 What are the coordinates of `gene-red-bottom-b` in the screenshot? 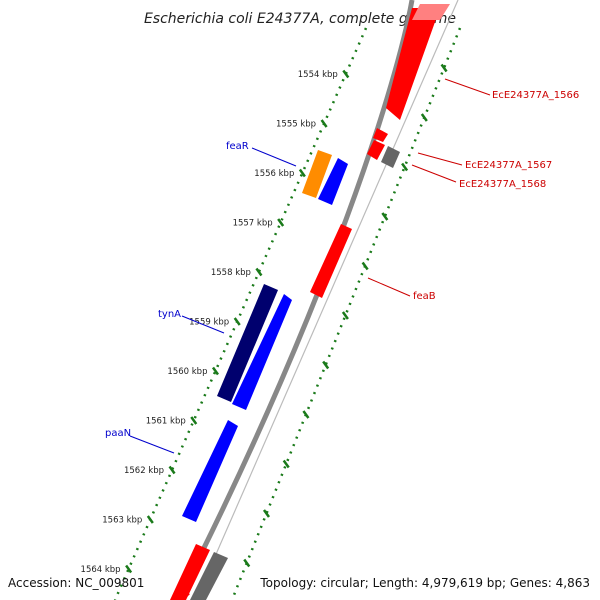 It's located at (181, 595).